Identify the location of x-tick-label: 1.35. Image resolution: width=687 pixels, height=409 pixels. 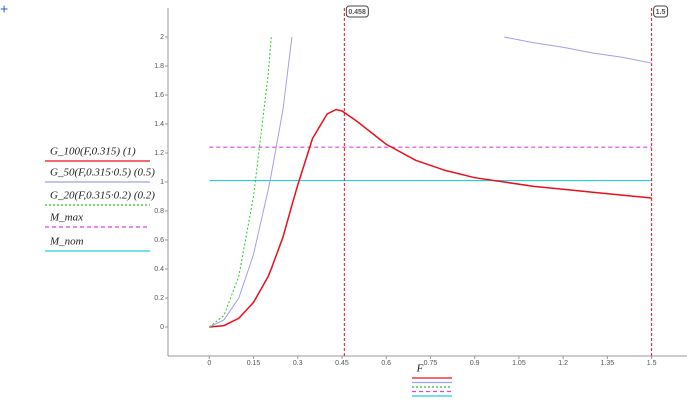
(608, 363).